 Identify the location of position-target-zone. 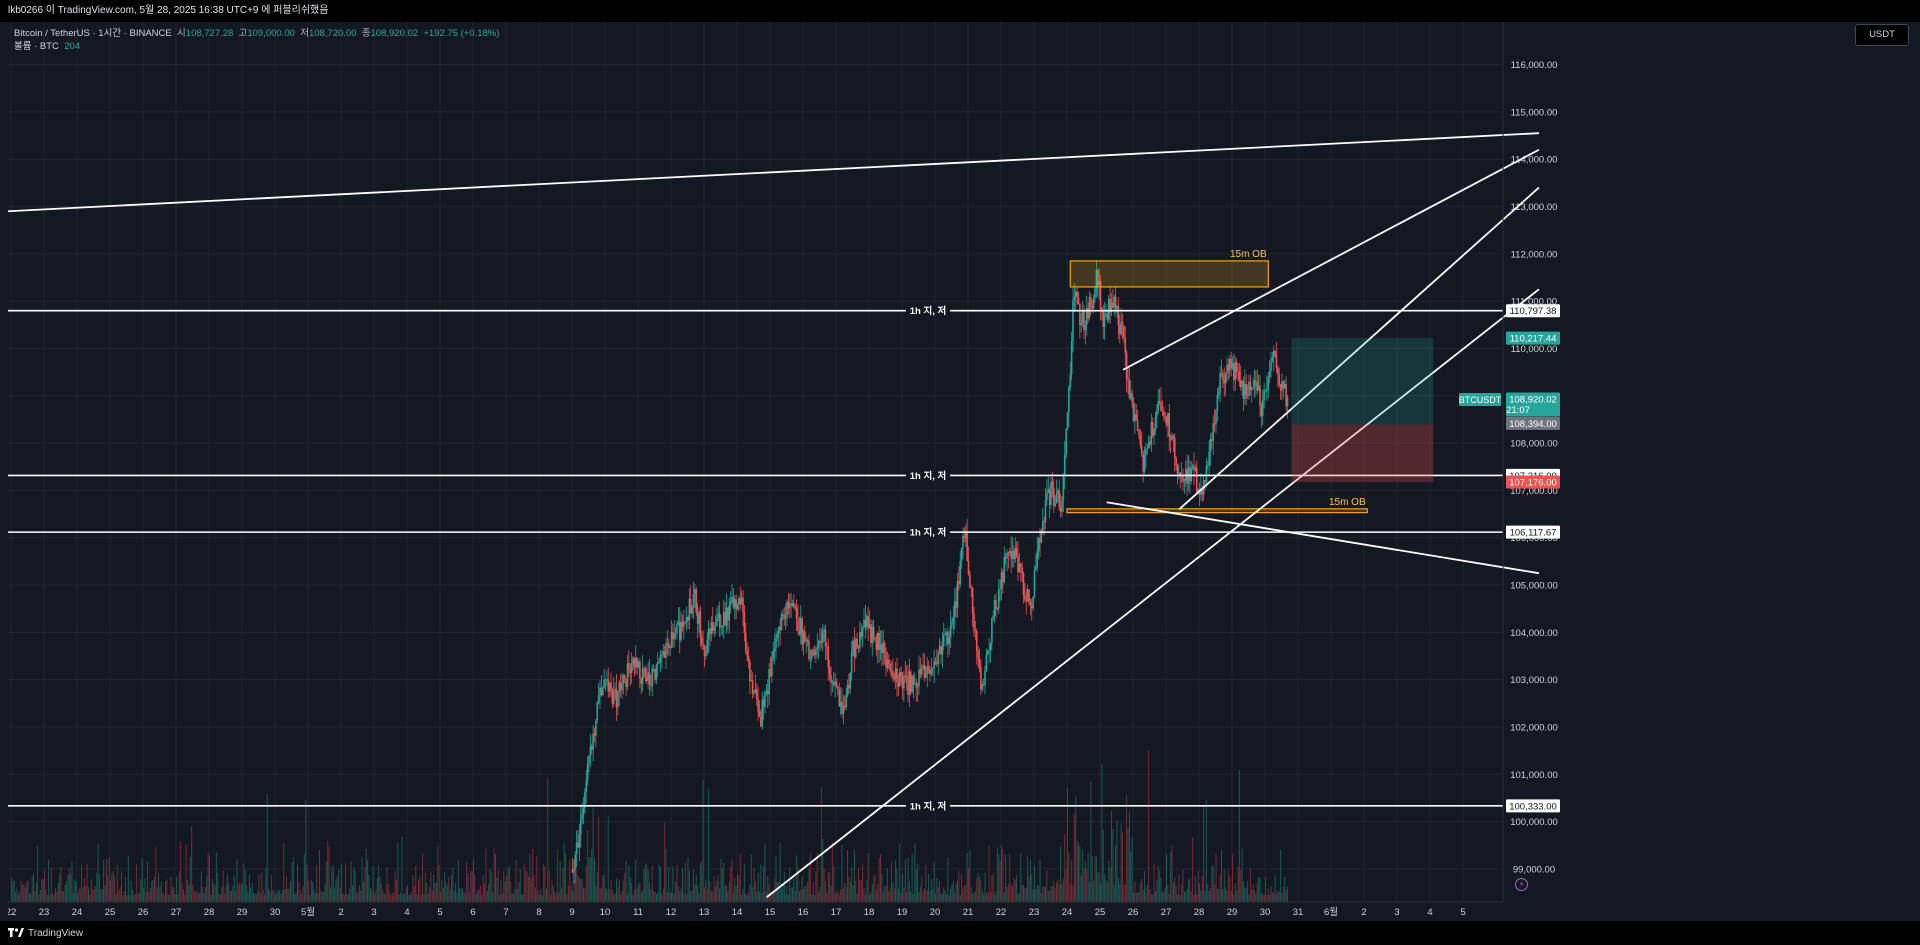
(1362, 381).